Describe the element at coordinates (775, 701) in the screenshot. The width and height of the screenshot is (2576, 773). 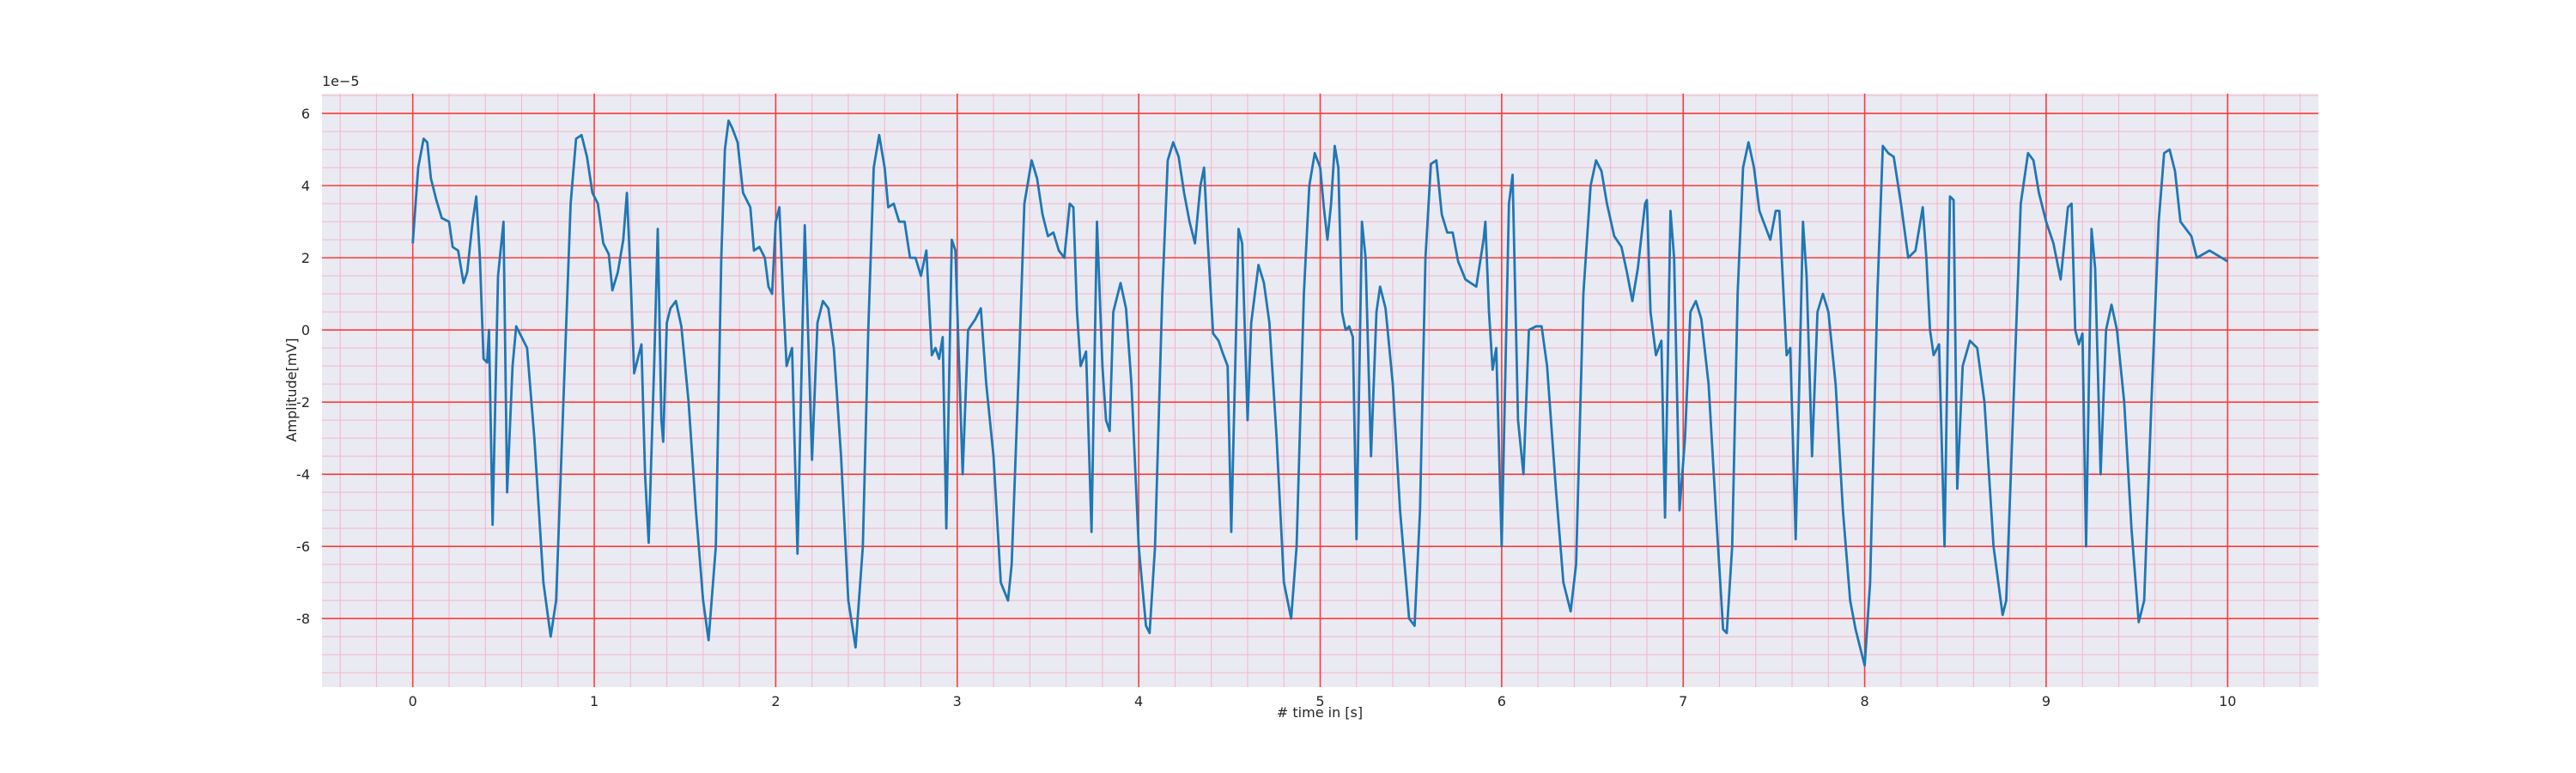
I see `x-tick-label: 2` at that location.